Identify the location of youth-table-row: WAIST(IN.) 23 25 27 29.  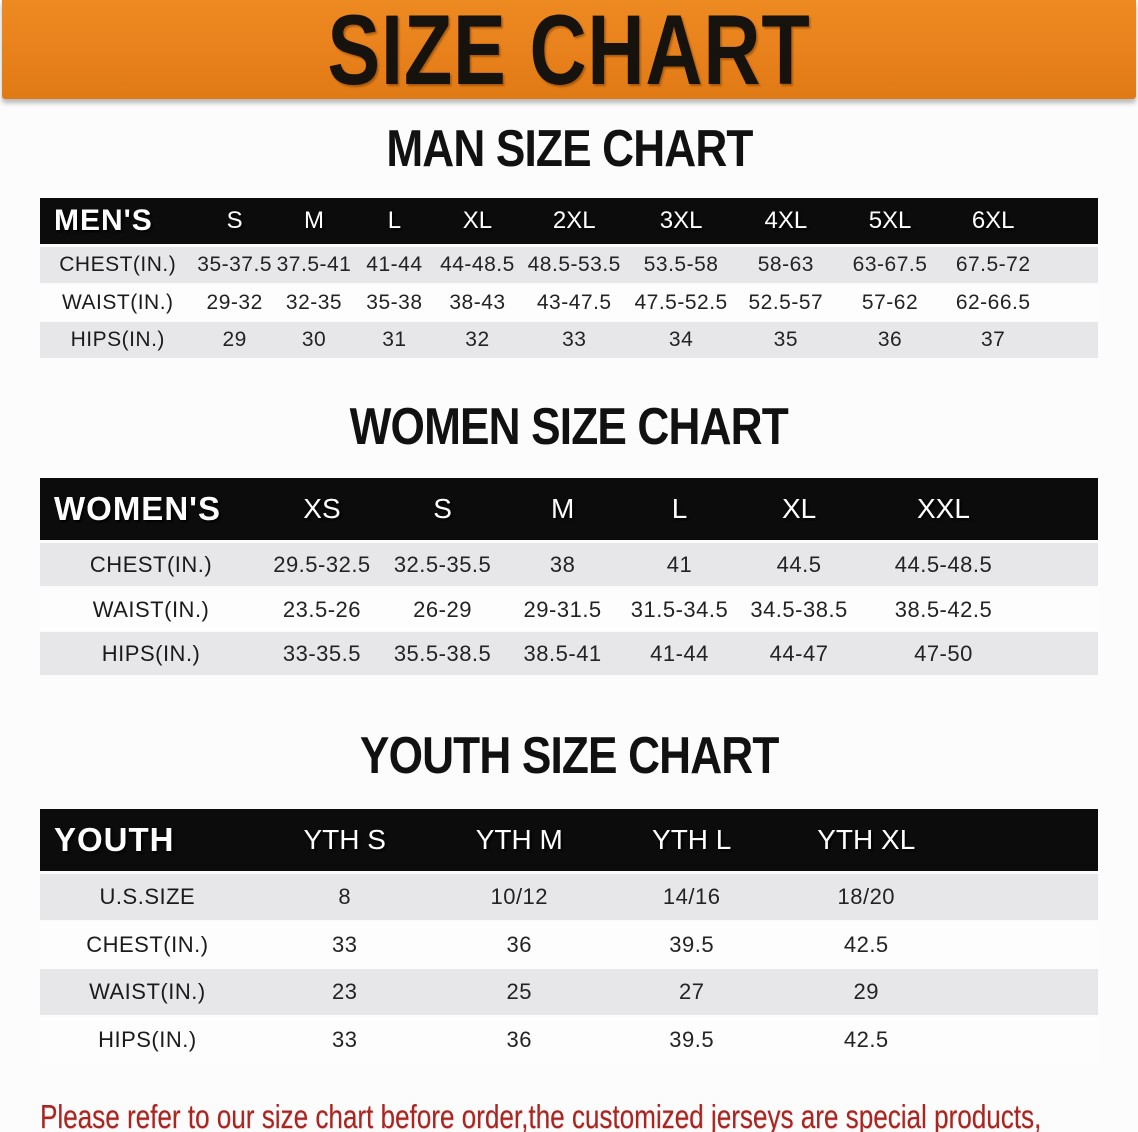
(569, 992).